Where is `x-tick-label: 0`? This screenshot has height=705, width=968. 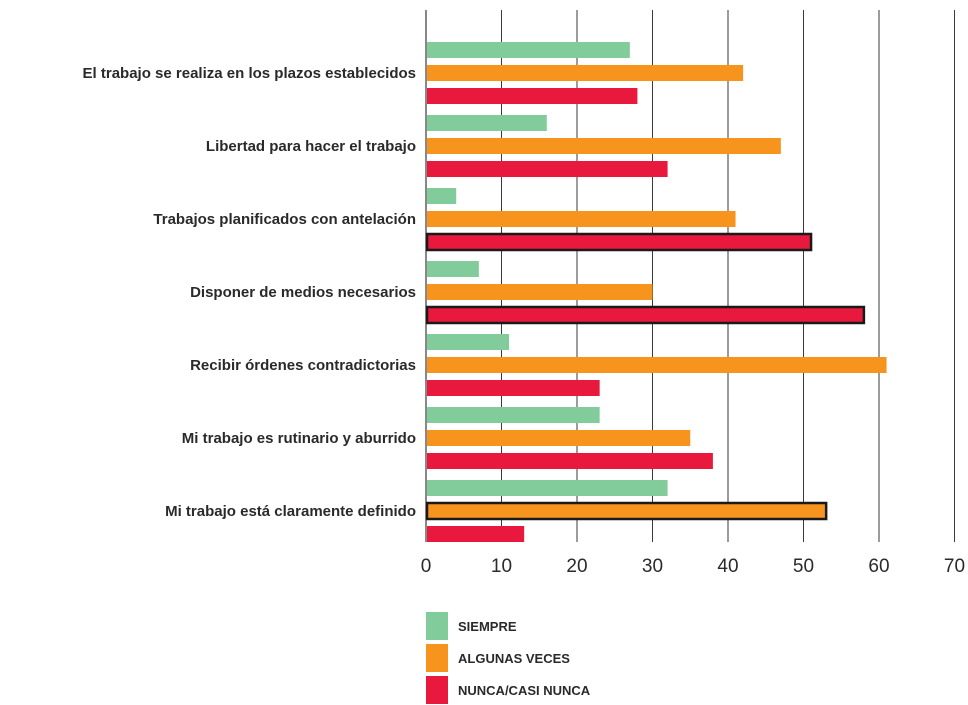 x-tick-label: 0 is located at coordinates (426, 566).